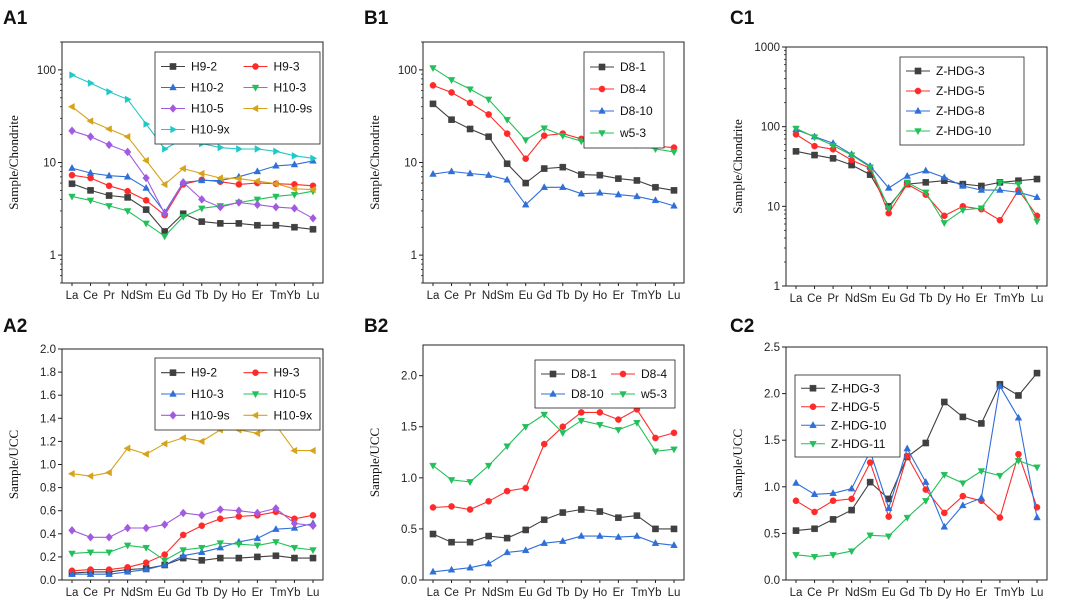  I want to click on y-tick-label: 0.0, so click(48, 581).